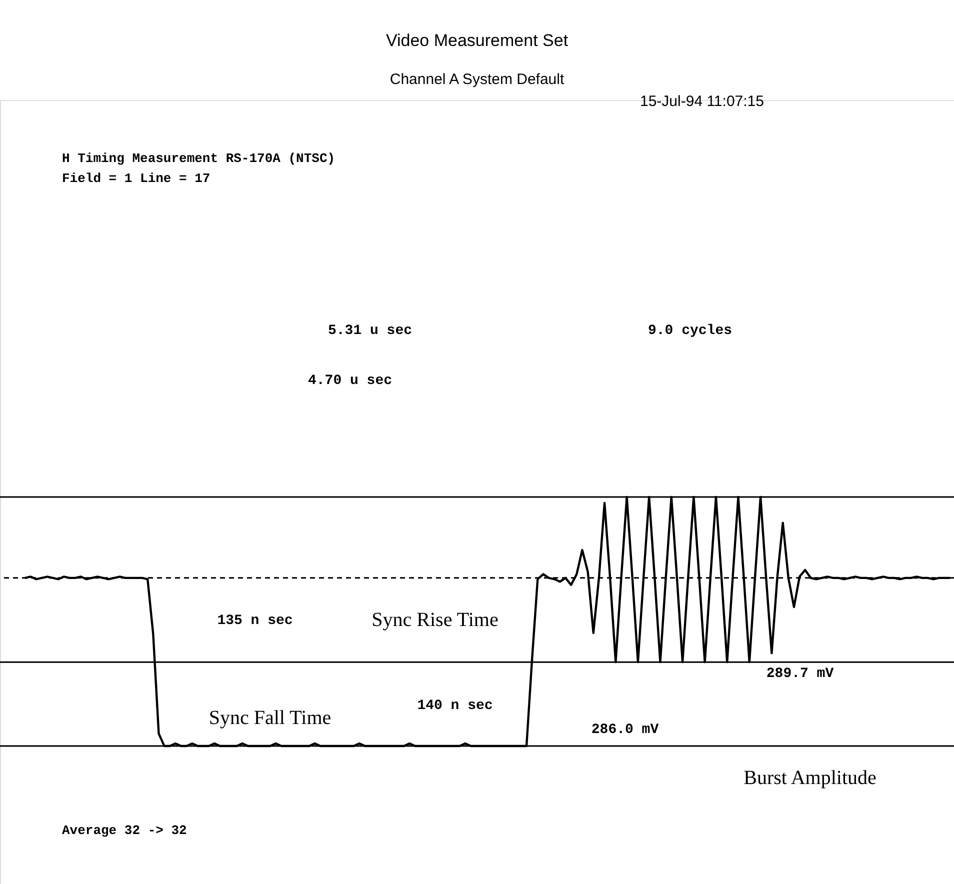 The height and width of the screenshot is (884, 954). I want to click on annotation: Sync Fall Time, so click(270, 718).